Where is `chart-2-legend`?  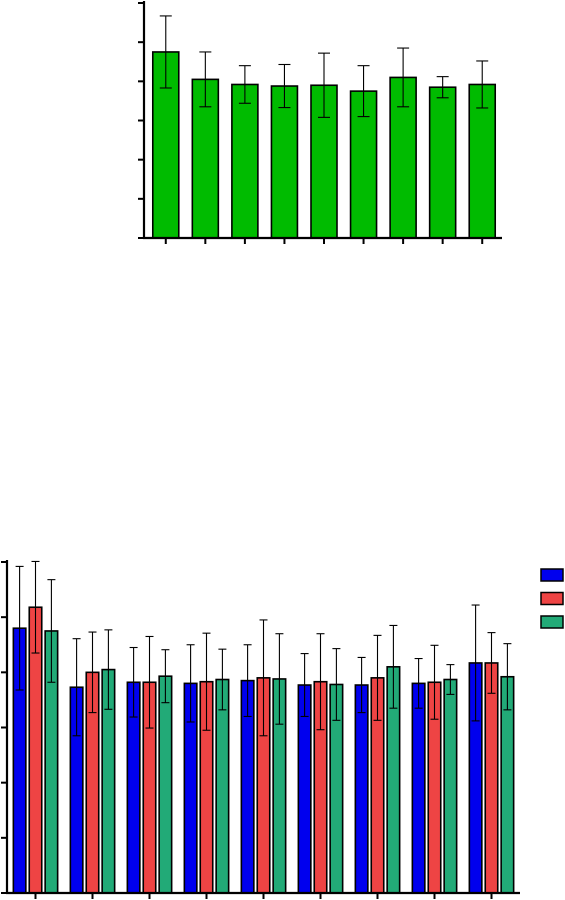 chart-2-legend is located at coordinates (552, 598).